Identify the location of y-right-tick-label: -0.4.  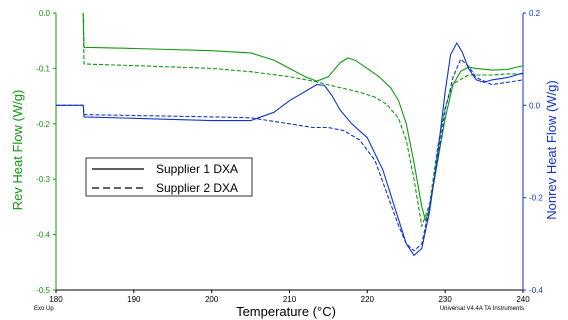
(536, 290).